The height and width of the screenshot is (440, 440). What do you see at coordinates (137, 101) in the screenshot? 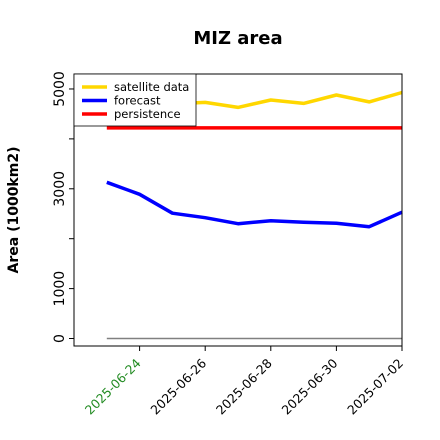
I see `legend-label-forecast: forecast` at bounding box center [137, 101].